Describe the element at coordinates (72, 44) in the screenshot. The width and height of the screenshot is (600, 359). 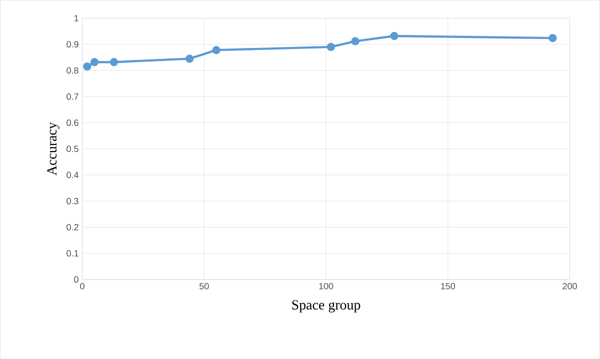
I see `y-tick-label: 0.9` at that location.